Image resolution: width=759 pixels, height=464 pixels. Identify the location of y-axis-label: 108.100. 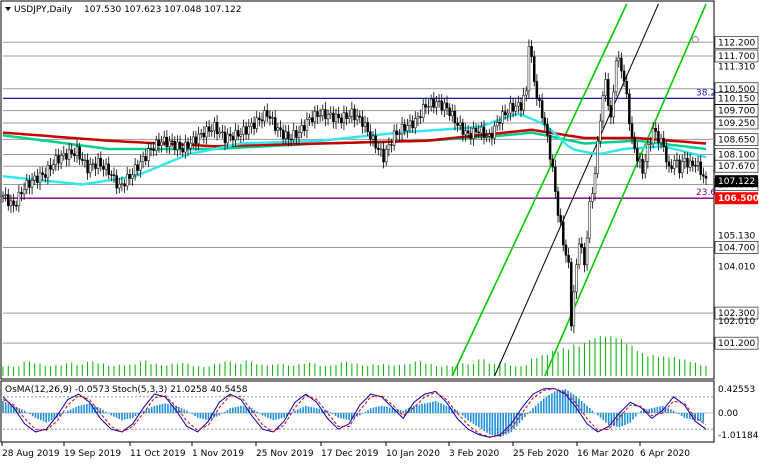
(736, 155).